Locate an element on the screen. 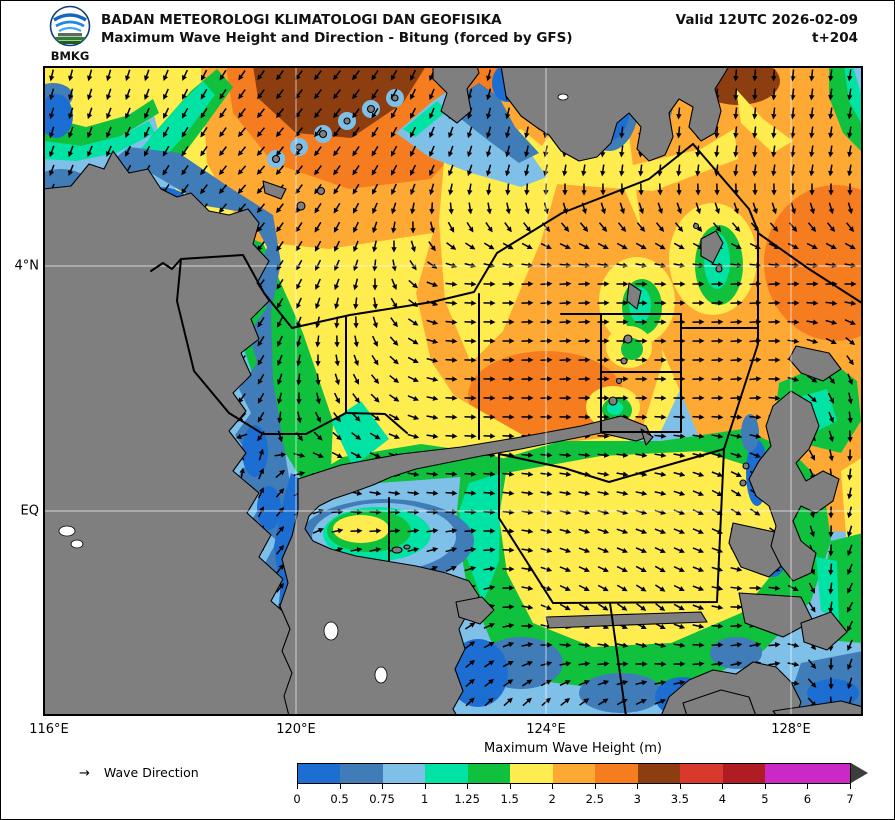  x-tick-label: 128°E is located at coordinates (791, 729).